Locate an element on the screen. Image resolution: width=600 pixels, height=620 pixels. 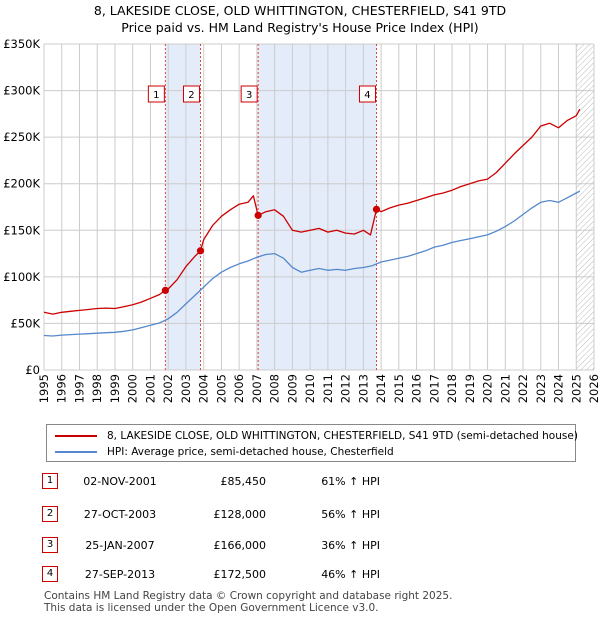
x-tick-label: 1997 is located at coordinates (79, 388).